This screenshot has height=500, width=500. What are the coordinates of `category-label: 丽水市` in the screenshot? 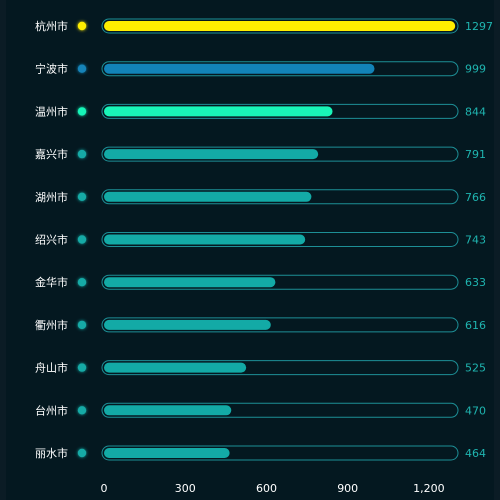 It's located at (51, 453).